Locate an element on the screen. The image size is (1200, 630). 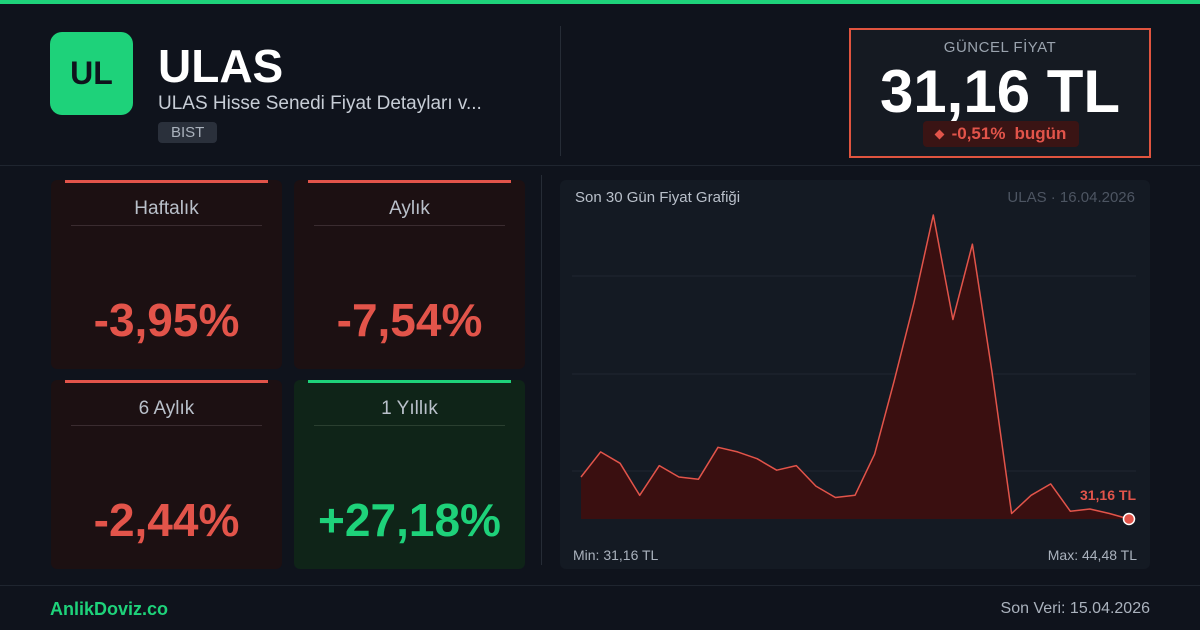
market-badge: BIST is located at coordinates (188, 132).